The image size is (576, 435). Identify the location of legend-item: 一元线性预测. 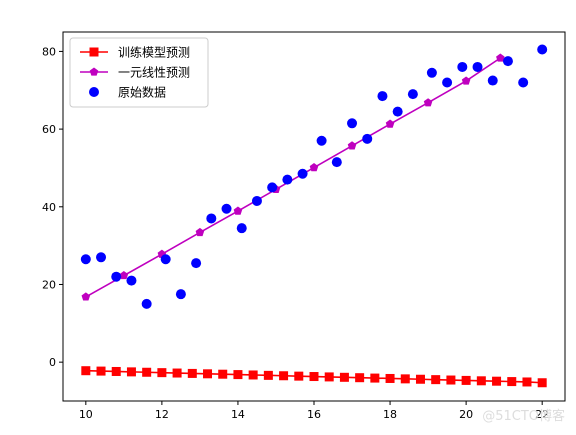
(135, 73).